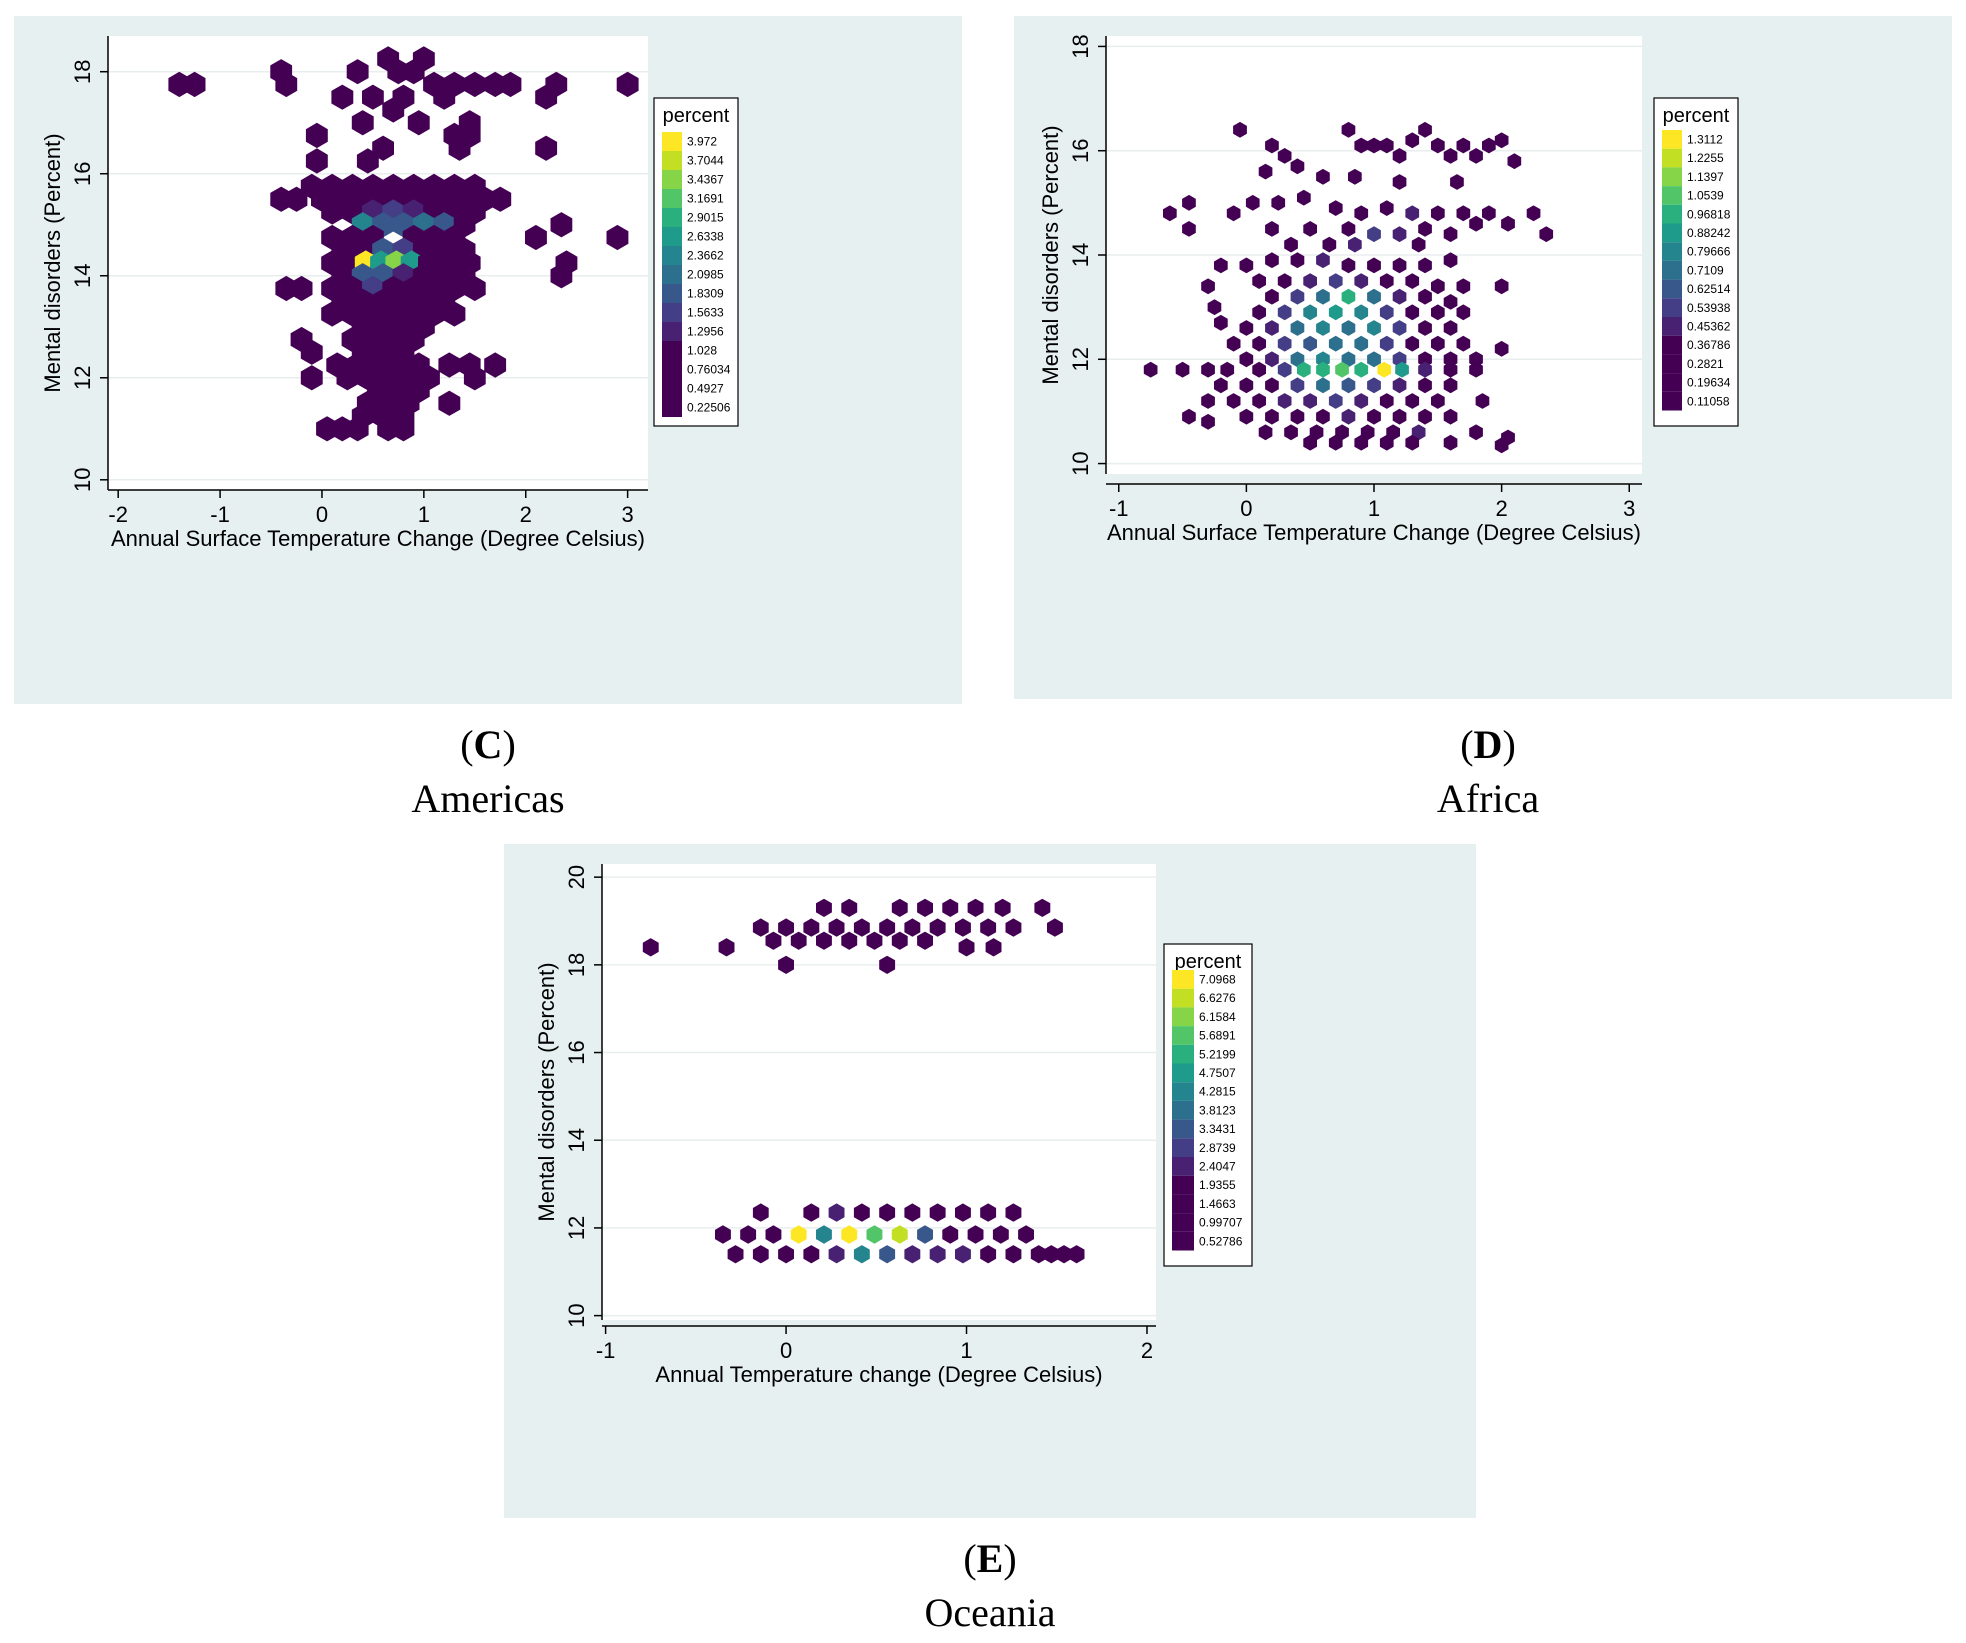 This screenshot has width=1966, height=1643. What do you see at coordinates (705, 161) in the screenshot?
I see `legend-label: 3.7044` at bounding box center [705, 161].